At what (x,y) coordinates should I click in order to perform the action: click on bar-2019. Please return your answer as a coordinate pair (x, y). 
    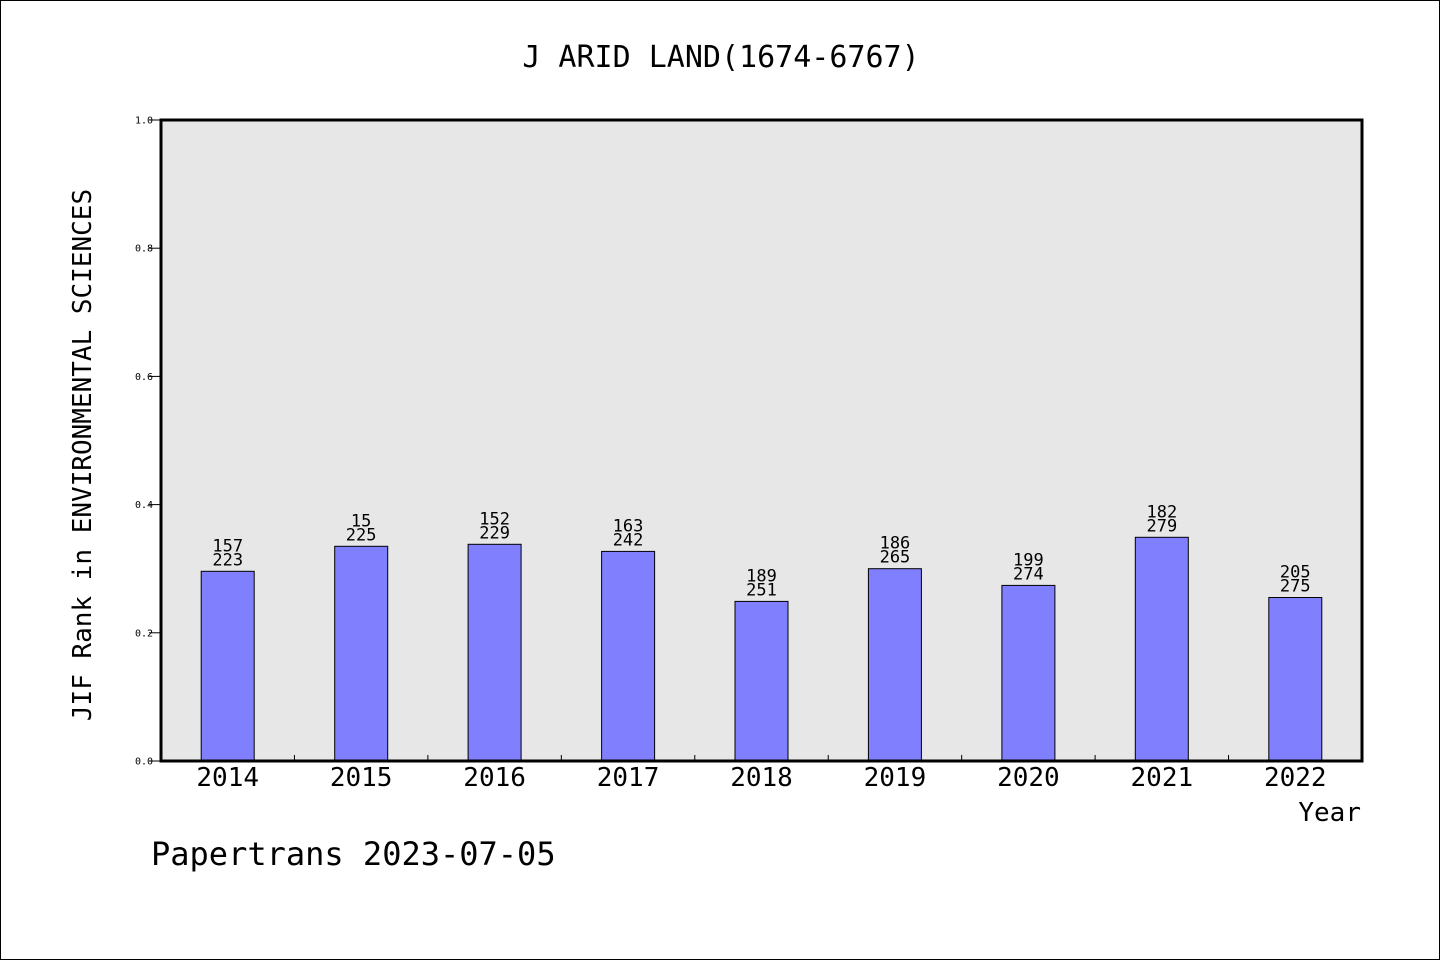
    Looking at the image, I should click on (894, 665).